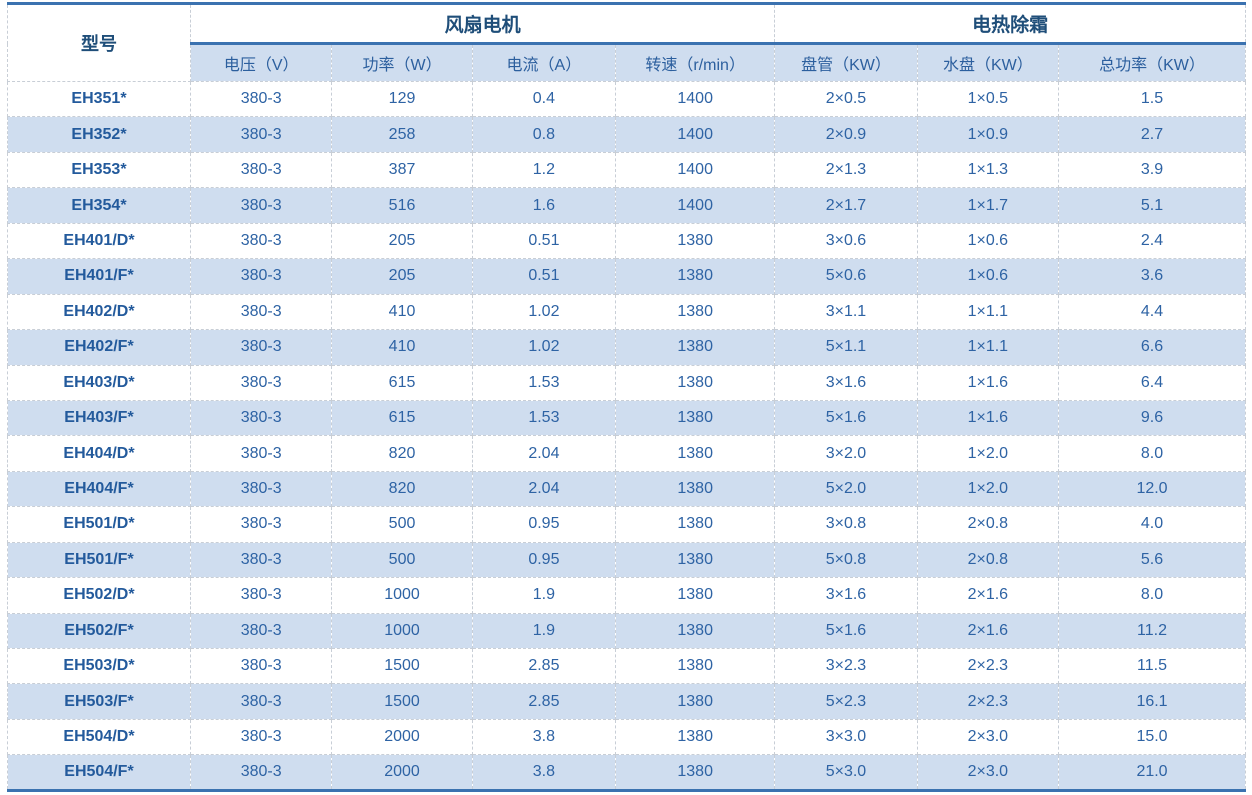  I want to click on total-power-cell: 6.4, so click(1152, 382).